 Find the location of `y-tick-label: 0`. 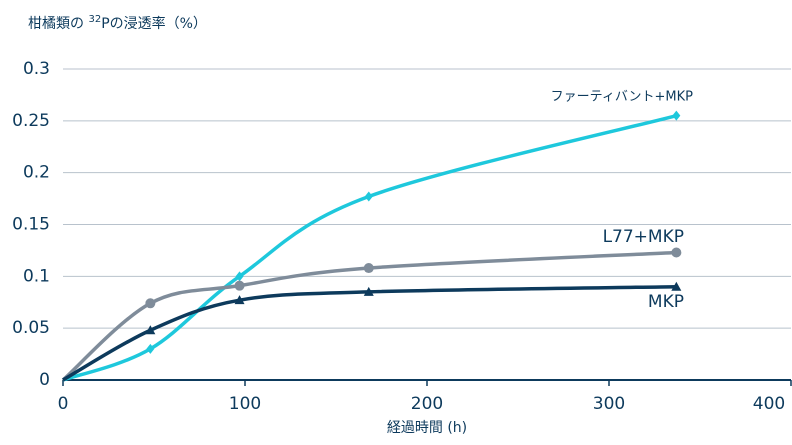

y-tick-label: 0 is located at coordinates (44, 380).